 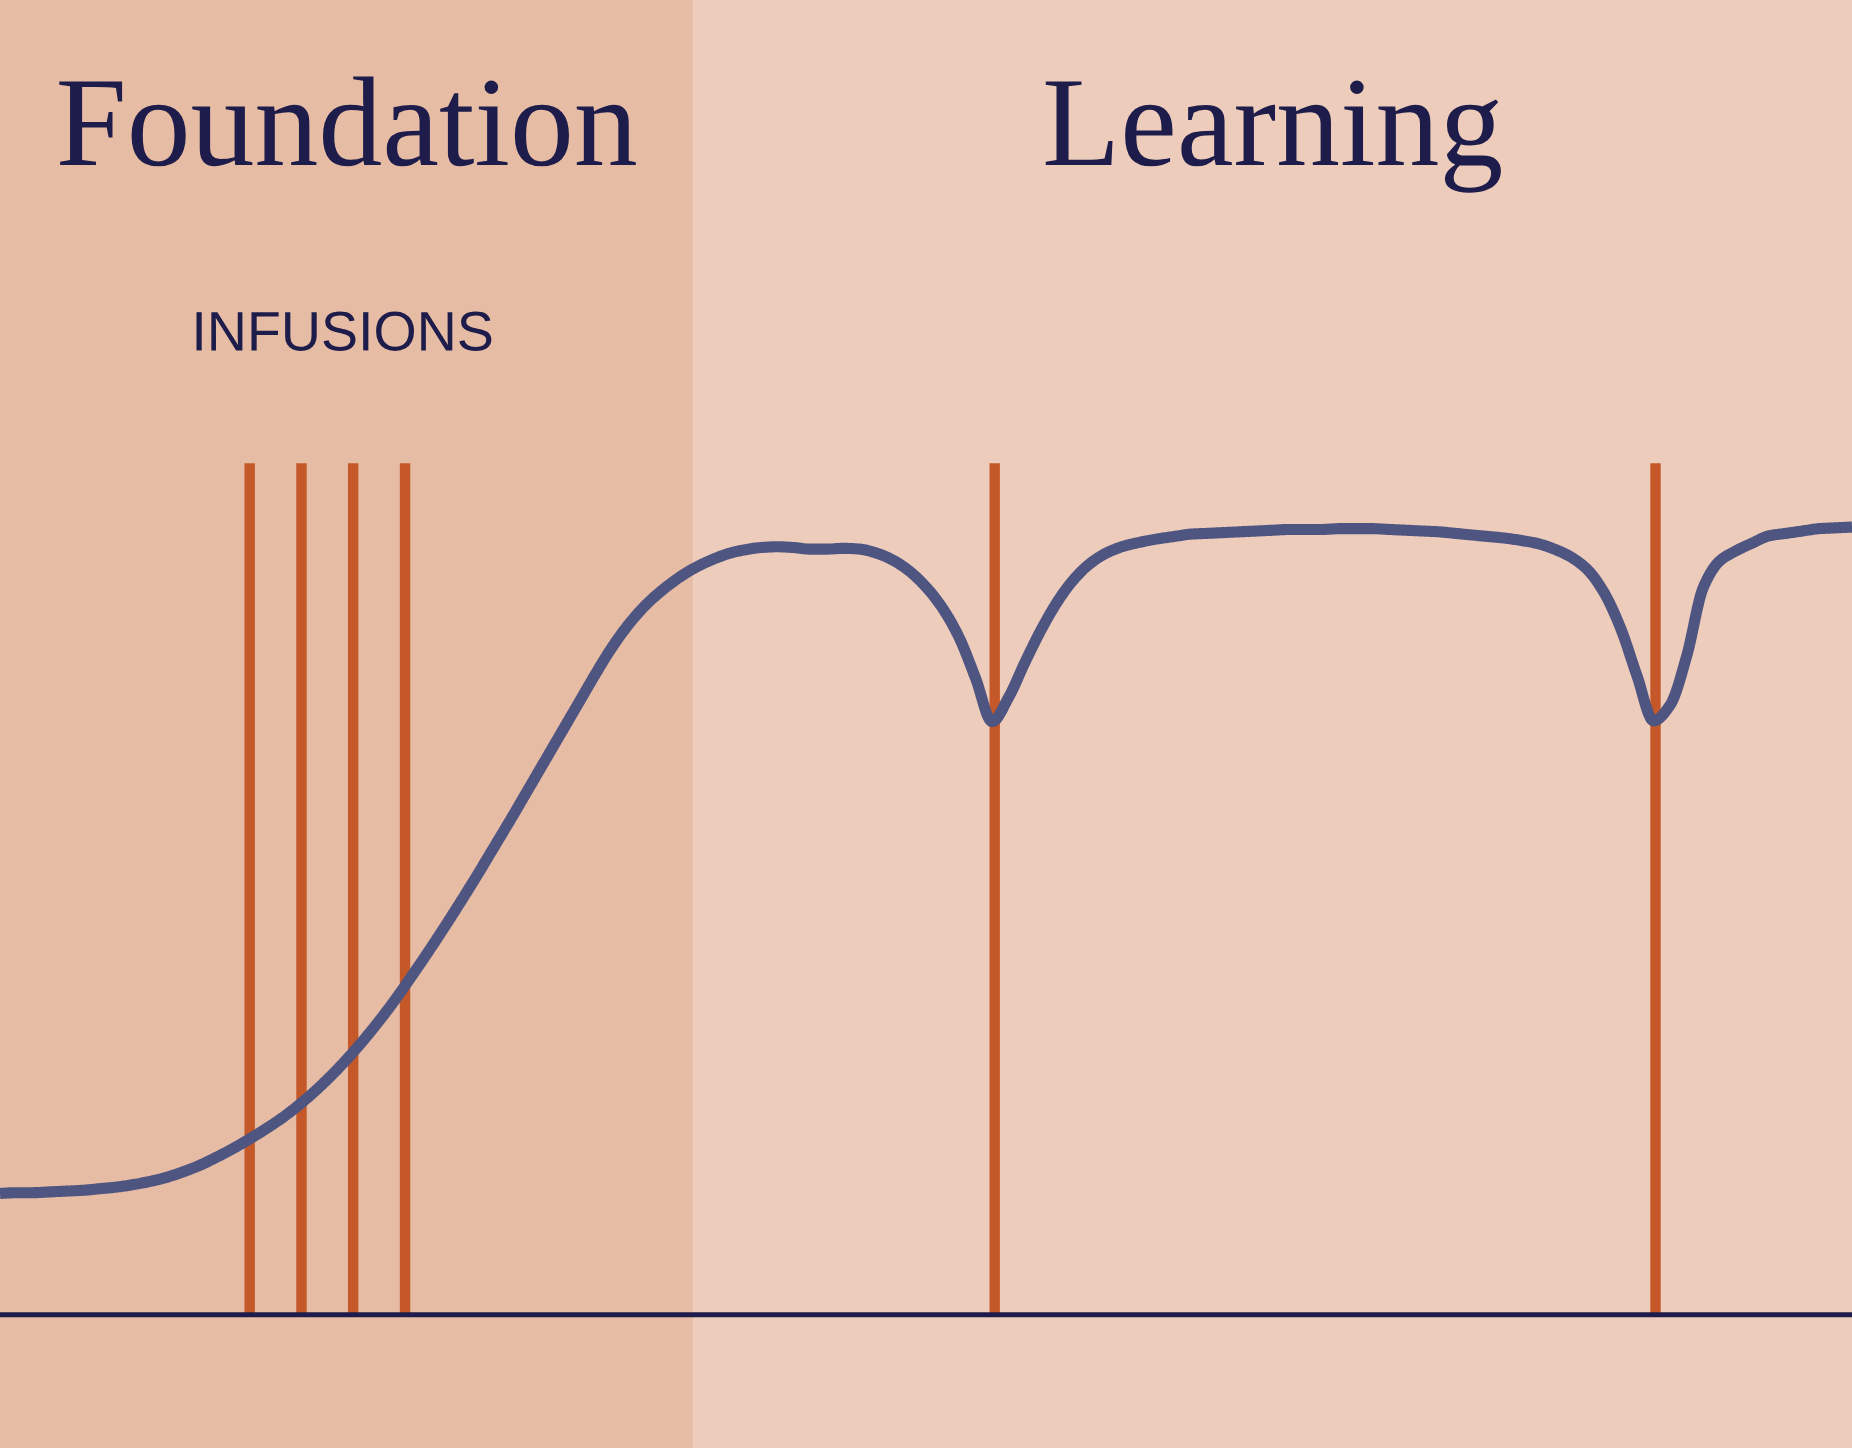 What do you see at coordinates (1273, 136) in the screenshot?
I see `text: Learning` at bounding box center [1273, 136].